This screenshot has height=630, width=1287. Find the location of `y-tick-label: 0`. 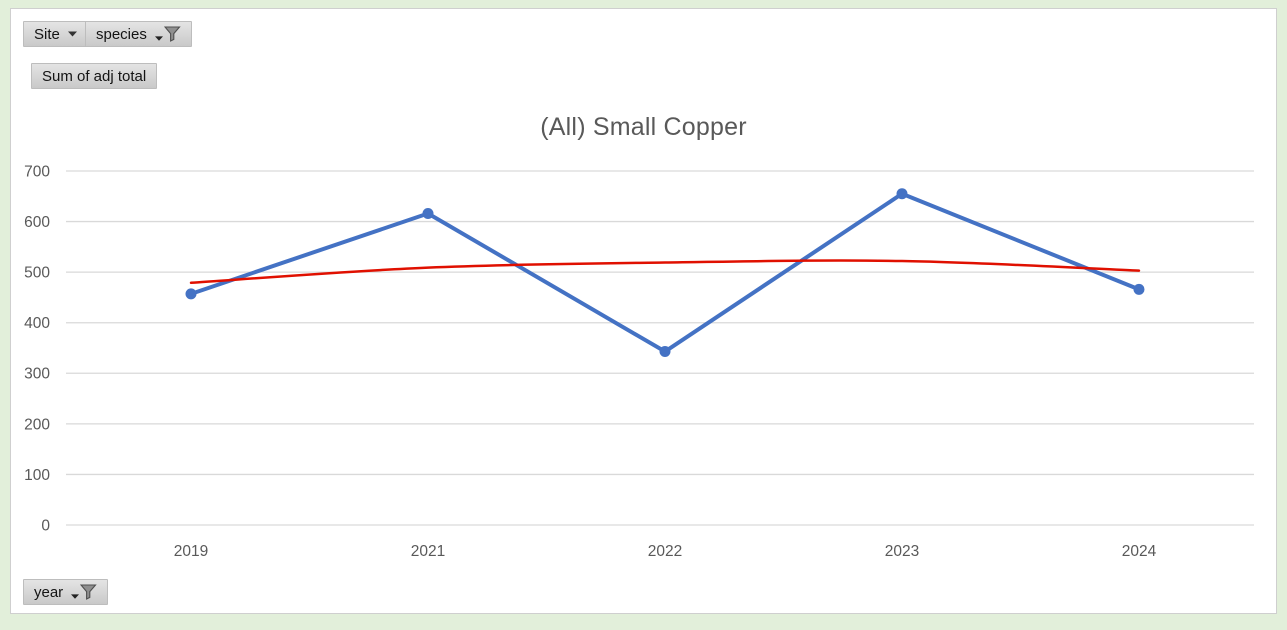

y-tick-label: 0 is located at coordinates (45, 525).